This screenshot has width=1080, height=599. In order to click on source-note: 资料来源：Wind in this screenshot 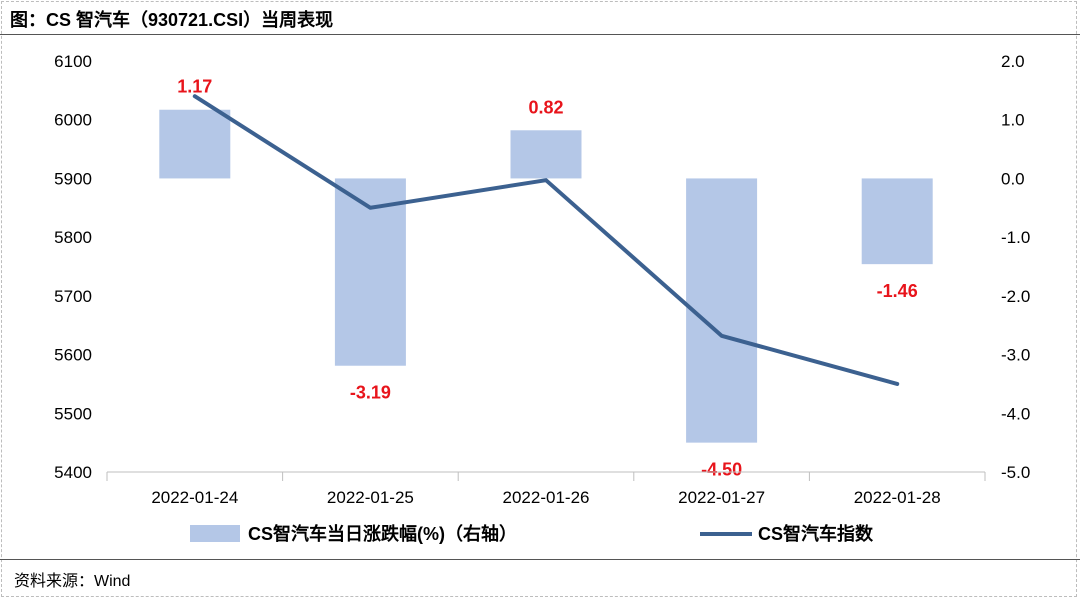, I will do `click(72, 581)`.